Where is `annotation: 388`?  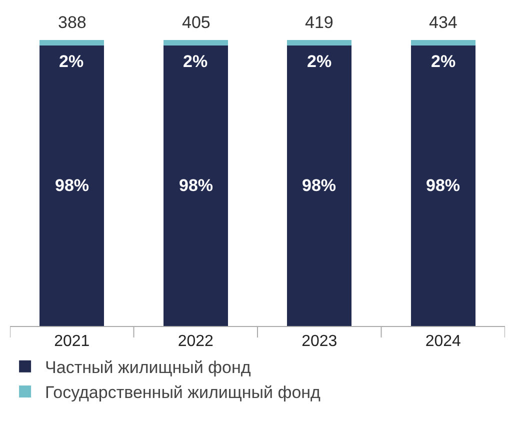 annotation: 388 is located at coordinates (72, 22).